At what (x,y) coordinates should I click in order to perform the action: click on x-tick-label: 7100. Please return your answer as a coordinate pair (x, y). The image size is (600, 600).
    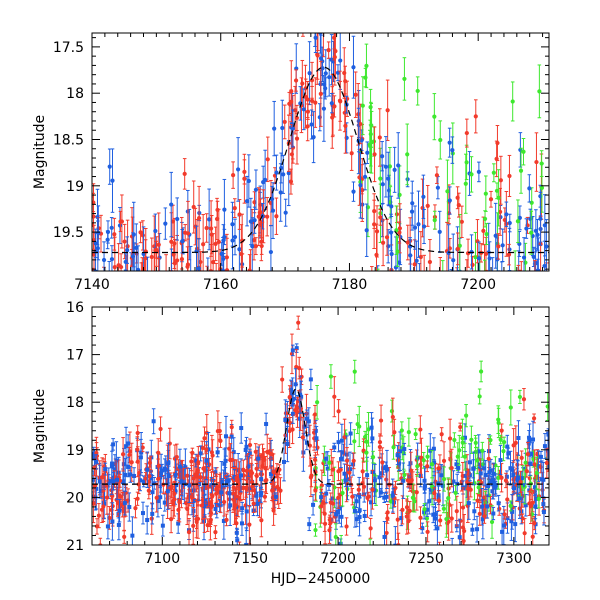
    Looking at the image, I should click on (162, 559).